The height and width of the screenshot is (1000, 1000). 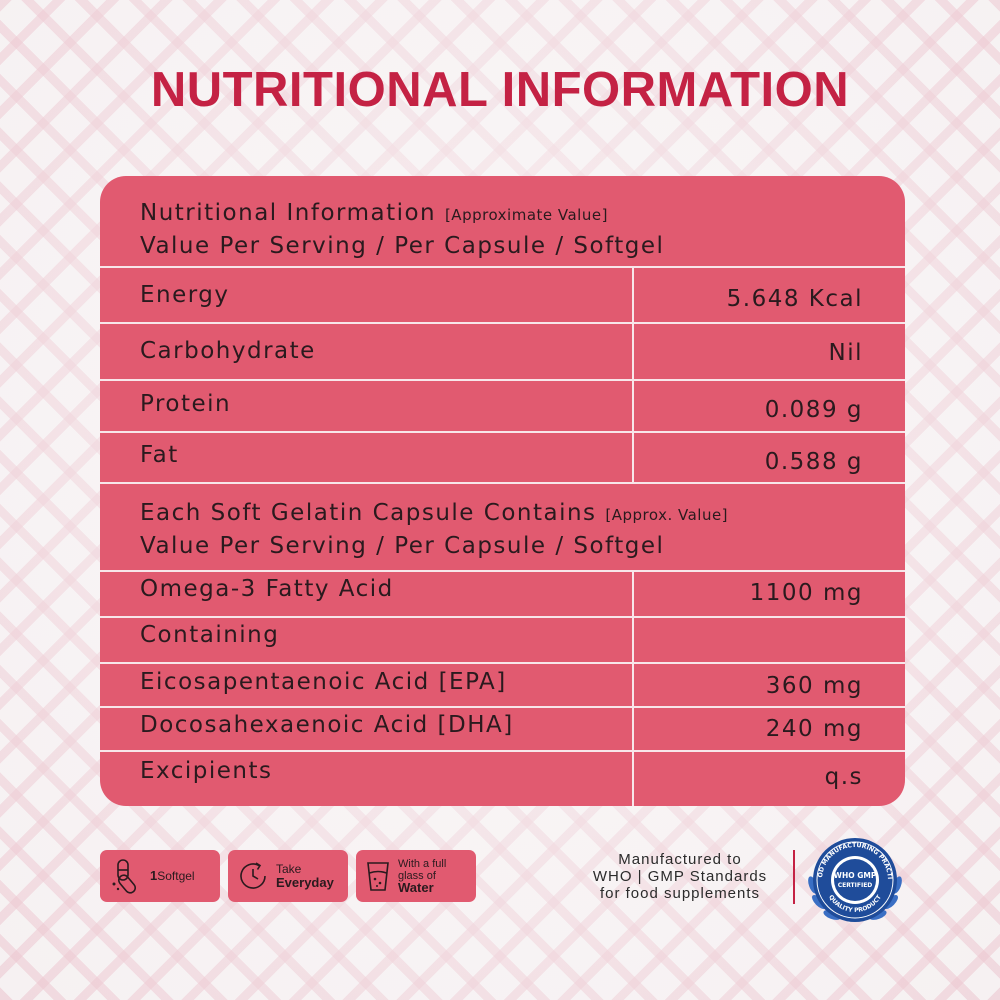 What do you see at coordinates (680, 893) in the screenshot?
I see `mfg-line: for food supplements` at bounding box center [680, 893].